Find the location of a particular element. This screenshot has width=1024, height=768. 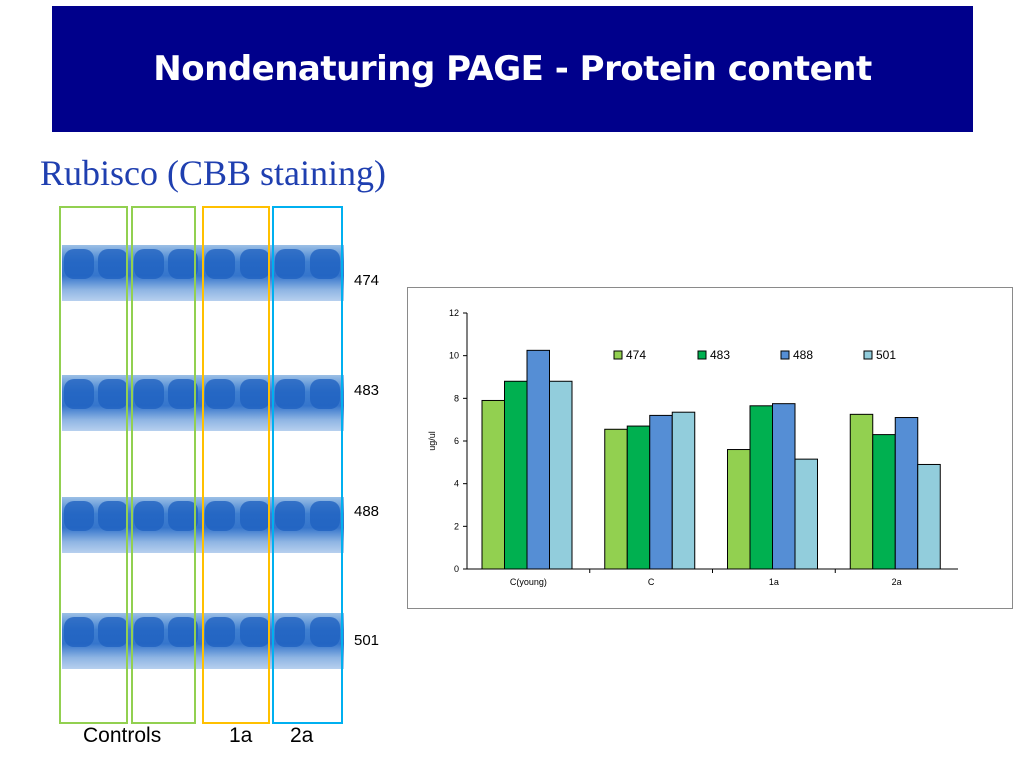

bar-488-C is located at coordinates (661, 492).